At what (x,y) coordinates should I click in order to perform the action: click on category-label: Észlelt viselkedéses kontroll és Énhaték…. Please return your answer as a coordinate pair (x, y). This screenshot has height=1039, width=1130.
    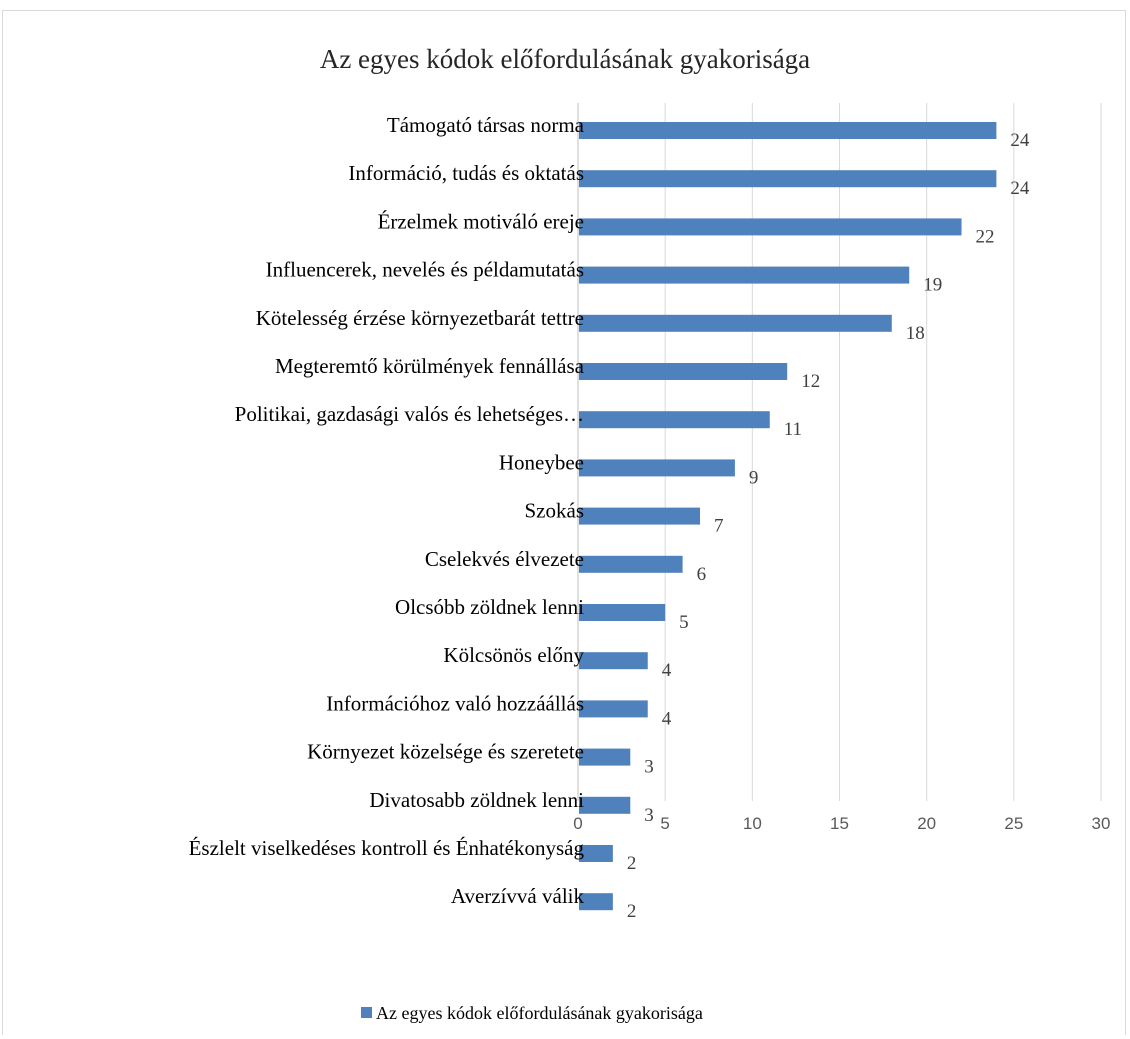
    Looking at the image, I should click on (387, 848).